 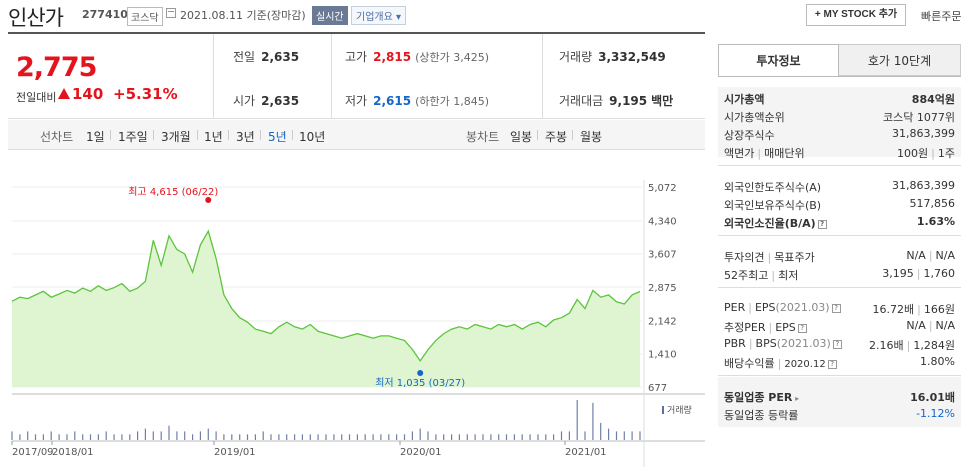 I want to click on opinion-label-wrap: 투자의견 | 목표주가, so click(x=769, y=257).